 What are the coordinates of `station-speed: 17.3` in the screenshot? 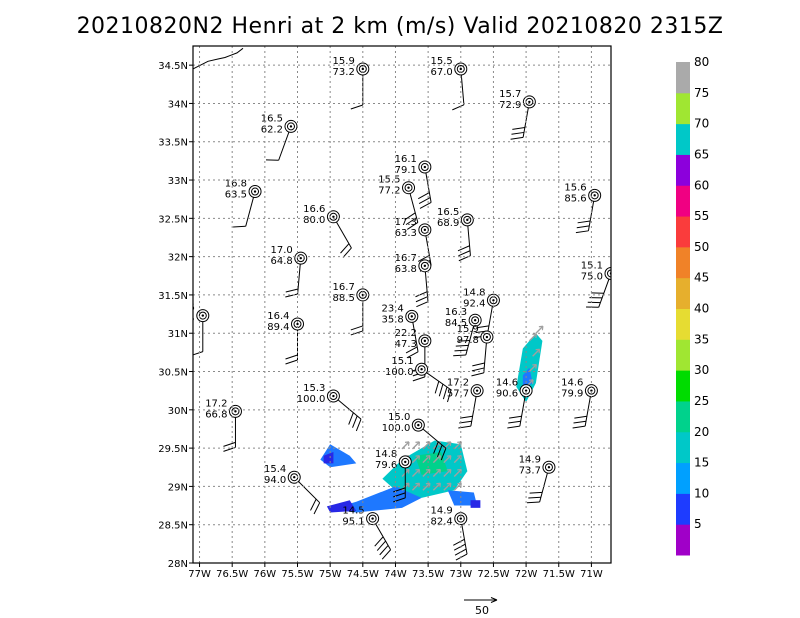 It's located at (406, 222).